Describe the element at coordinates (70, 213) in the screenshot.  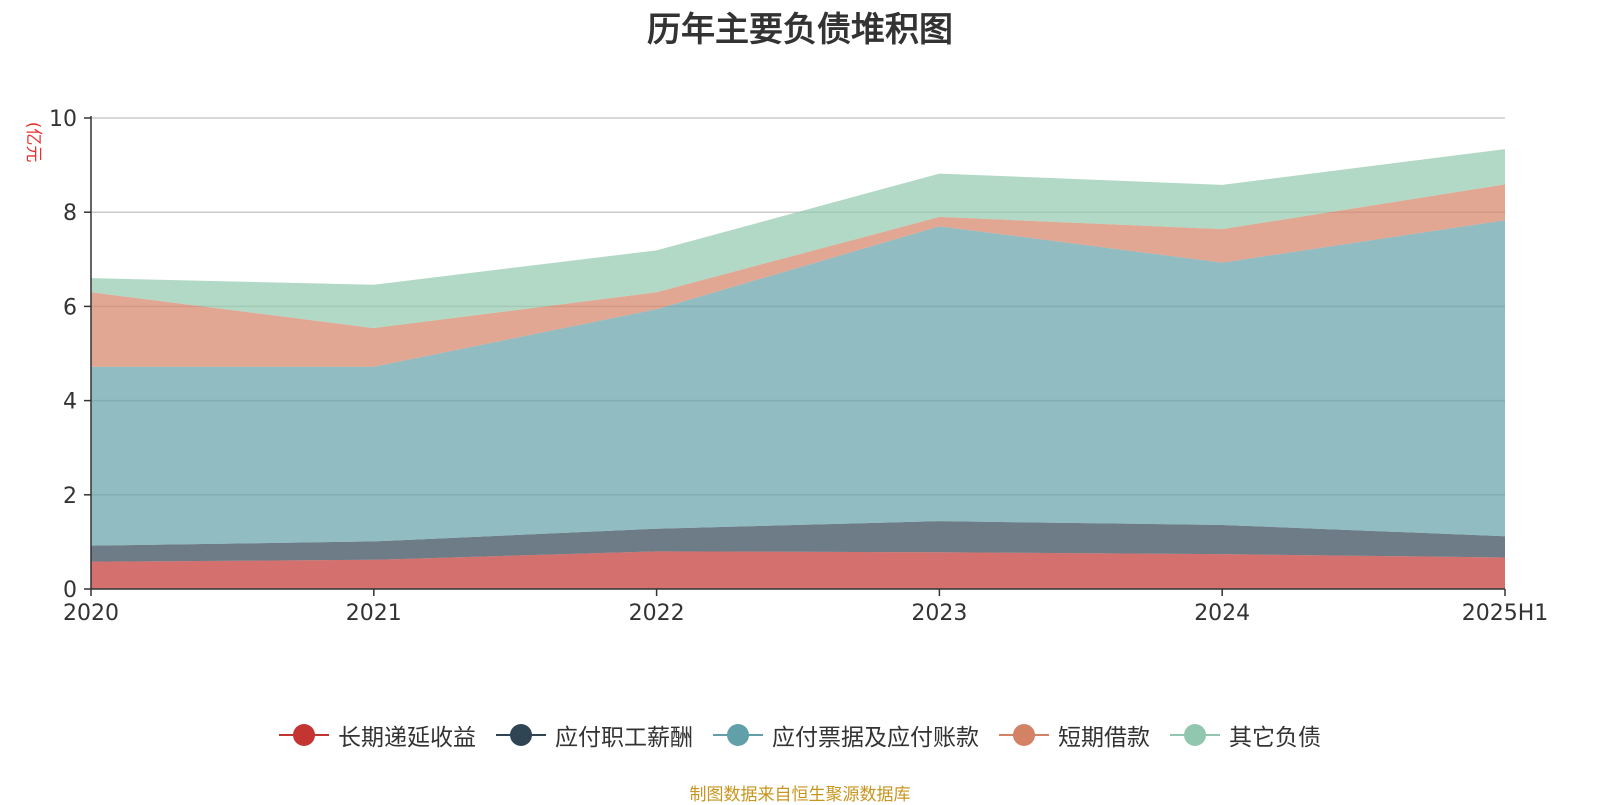
I see `y-tick-label: 8` at that location.